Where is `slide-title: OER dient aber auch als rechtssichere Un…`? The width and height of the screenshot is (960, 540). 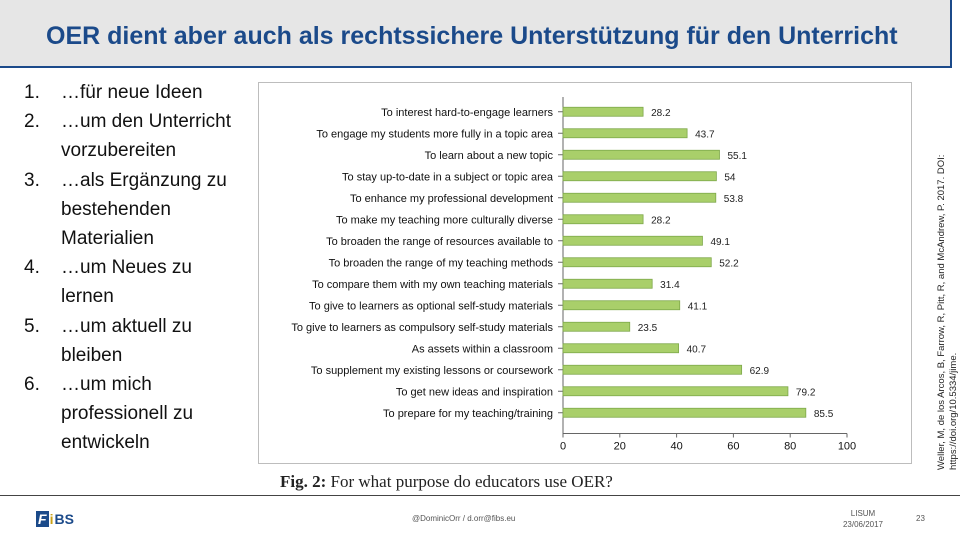
slide-title: OER dient aber auch als rechtssichere Un… is located at coordinates (472, 36).